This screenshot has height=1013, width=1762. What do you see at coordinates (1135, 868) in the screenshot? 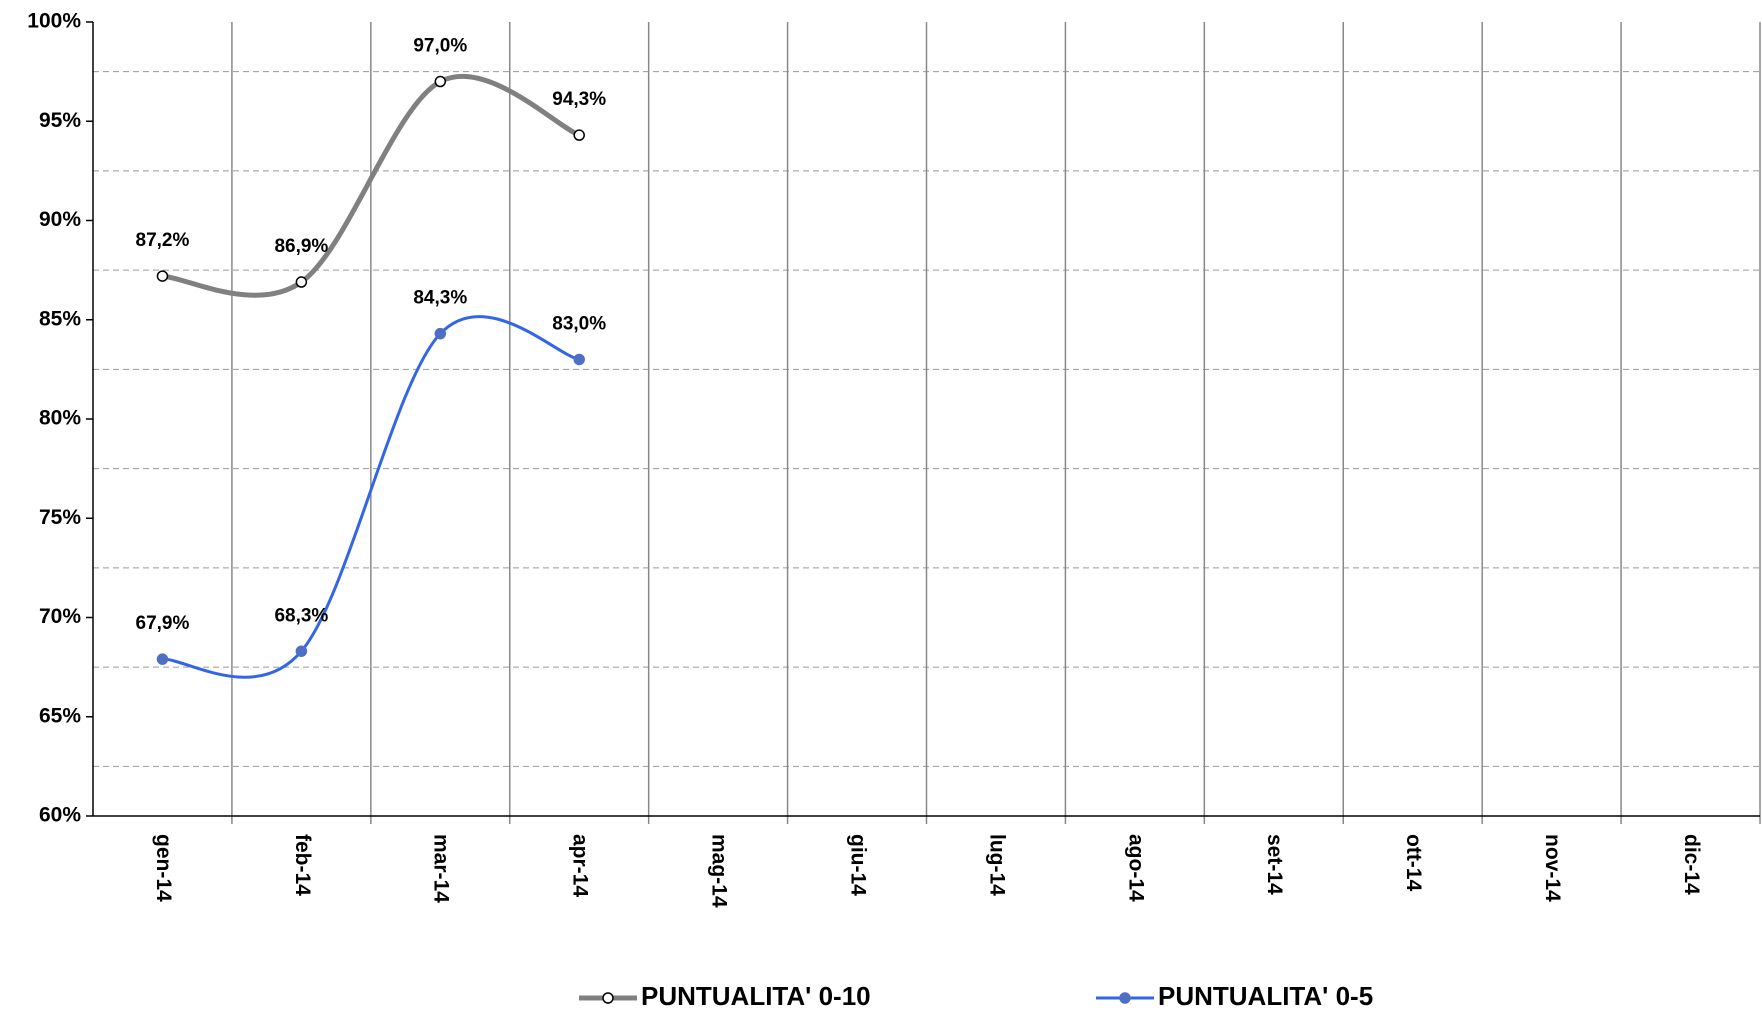
I see `x-tick-label: ago-14` at bounding box center [1135, 868].